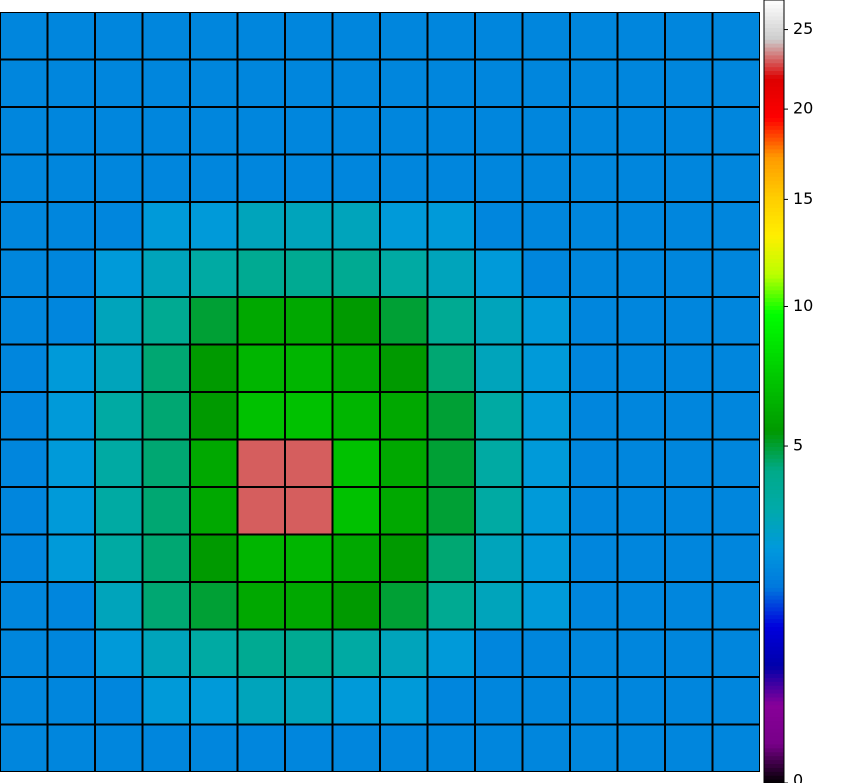 This screenshot has height=783, width=868. I want to click on colorbar-tick-label: 10, so click(803, 305).